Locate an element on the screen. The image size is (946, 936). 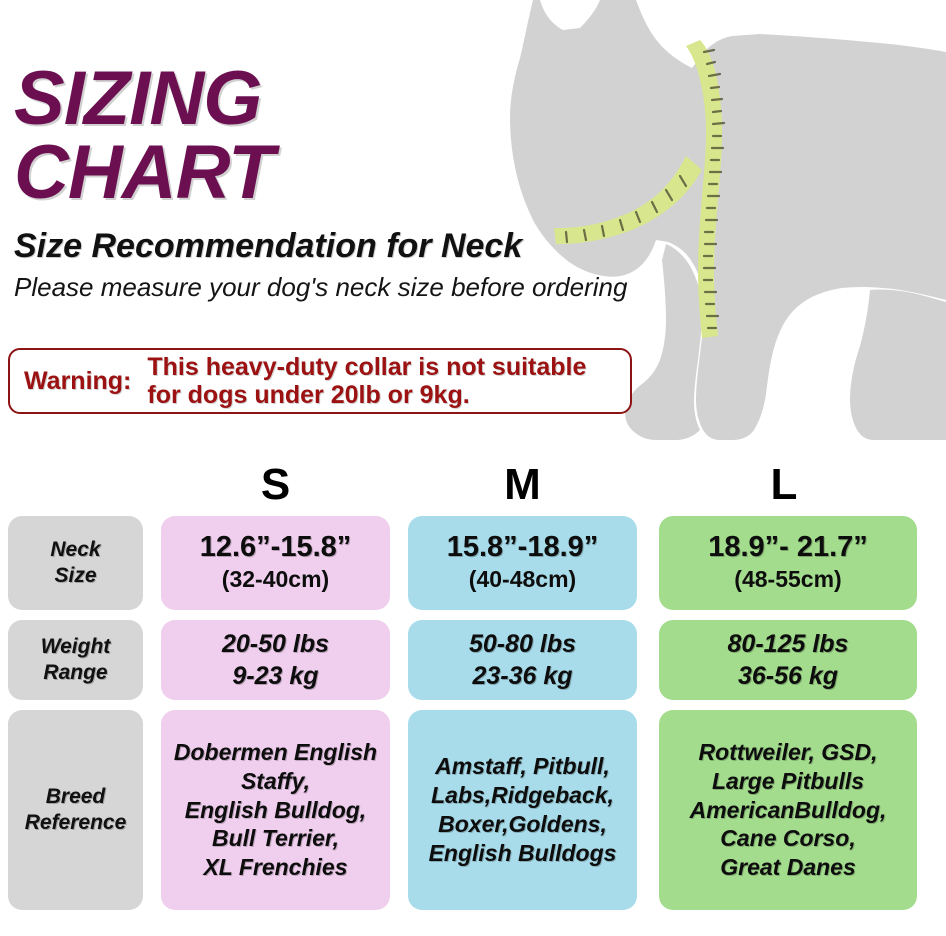
cell-value-sub: (40-48cm) is located at coordinates (522, 579).